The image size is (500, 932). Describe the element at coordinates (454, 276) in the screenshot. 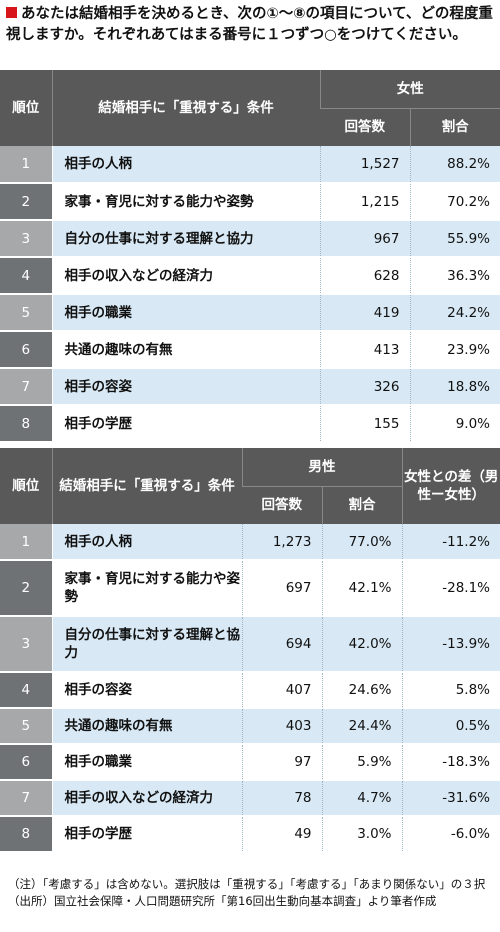

I see `share-cell: 36.3%` at that location.